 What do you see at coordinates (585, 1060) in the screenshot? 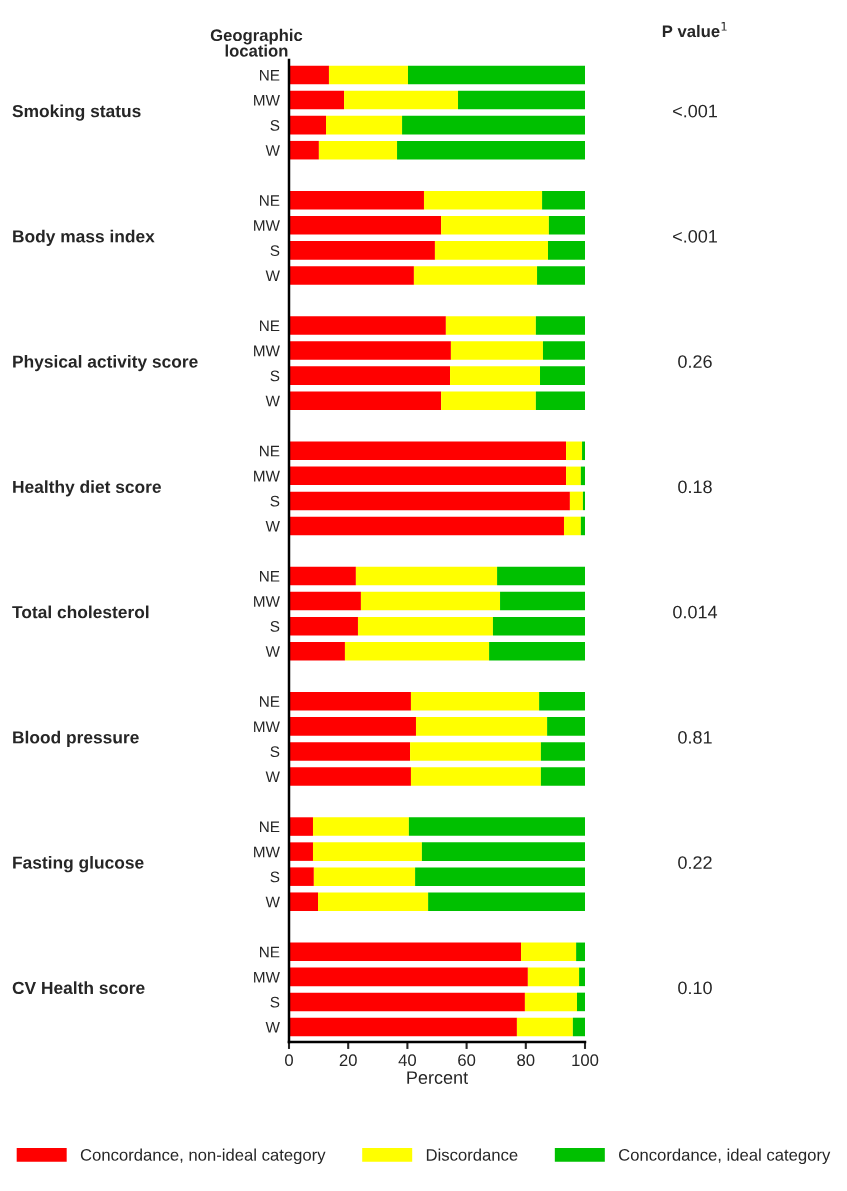
I see `x-tick-label: 100` at bounding box center [585, 1060].